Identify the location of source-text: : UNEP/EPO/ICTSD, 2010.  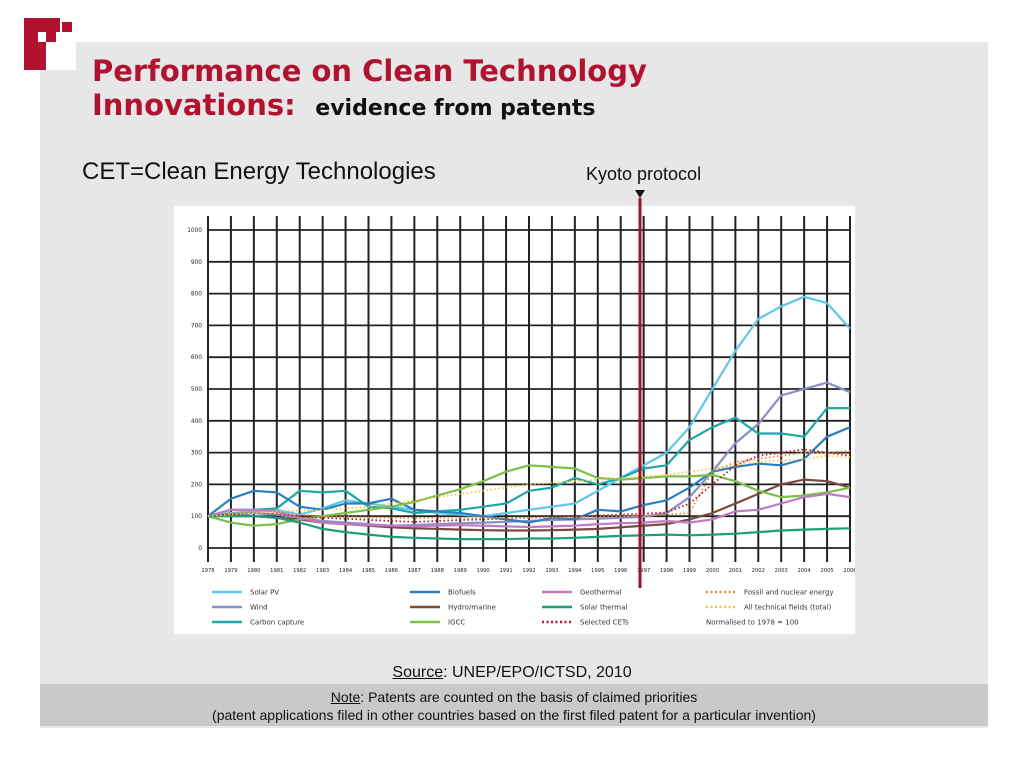
(537, 672).